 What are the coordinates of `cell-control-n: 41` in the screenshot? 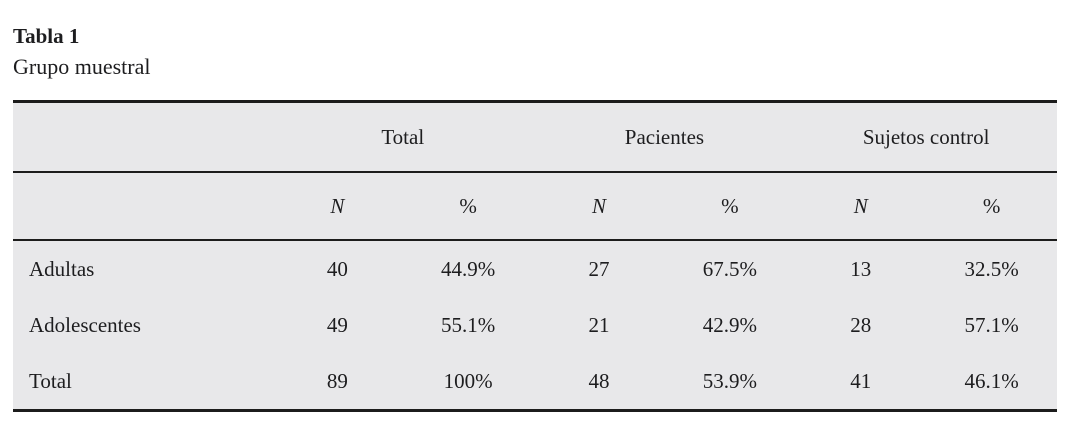 It's located at (861, 380).